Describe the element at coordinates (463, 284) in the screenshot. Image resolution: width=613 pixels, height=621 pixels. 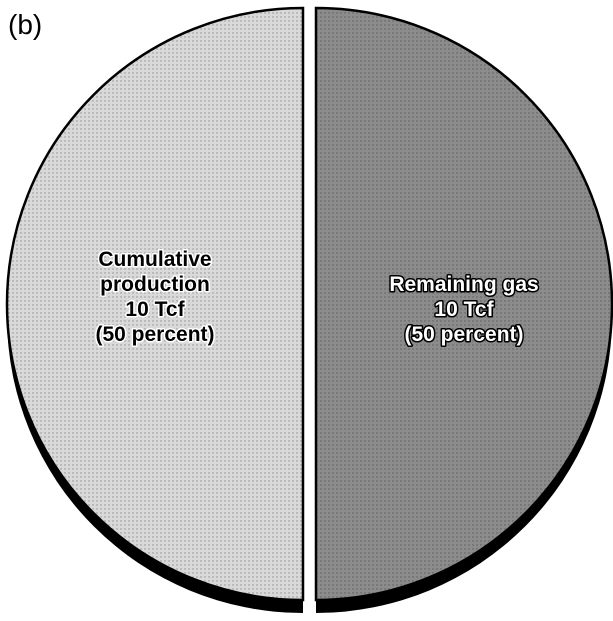
I see `slice-label: Remaining gas` at that location.